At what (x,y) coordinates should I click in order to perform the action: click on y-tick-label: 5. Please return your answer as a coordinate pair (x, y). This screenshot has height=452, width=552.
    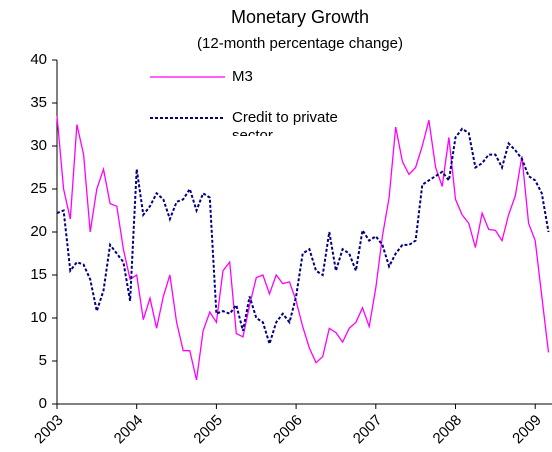
    Looking at the image, I should click on (43, 360).